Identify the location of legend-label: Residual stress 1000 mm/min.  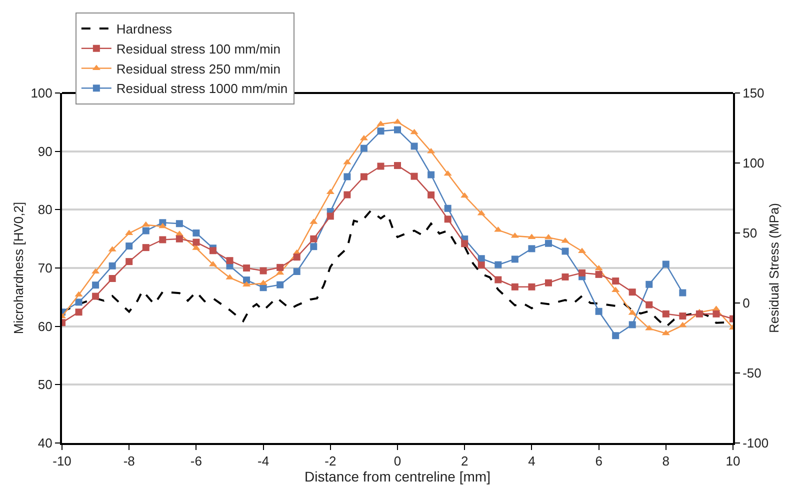
(202, 88).